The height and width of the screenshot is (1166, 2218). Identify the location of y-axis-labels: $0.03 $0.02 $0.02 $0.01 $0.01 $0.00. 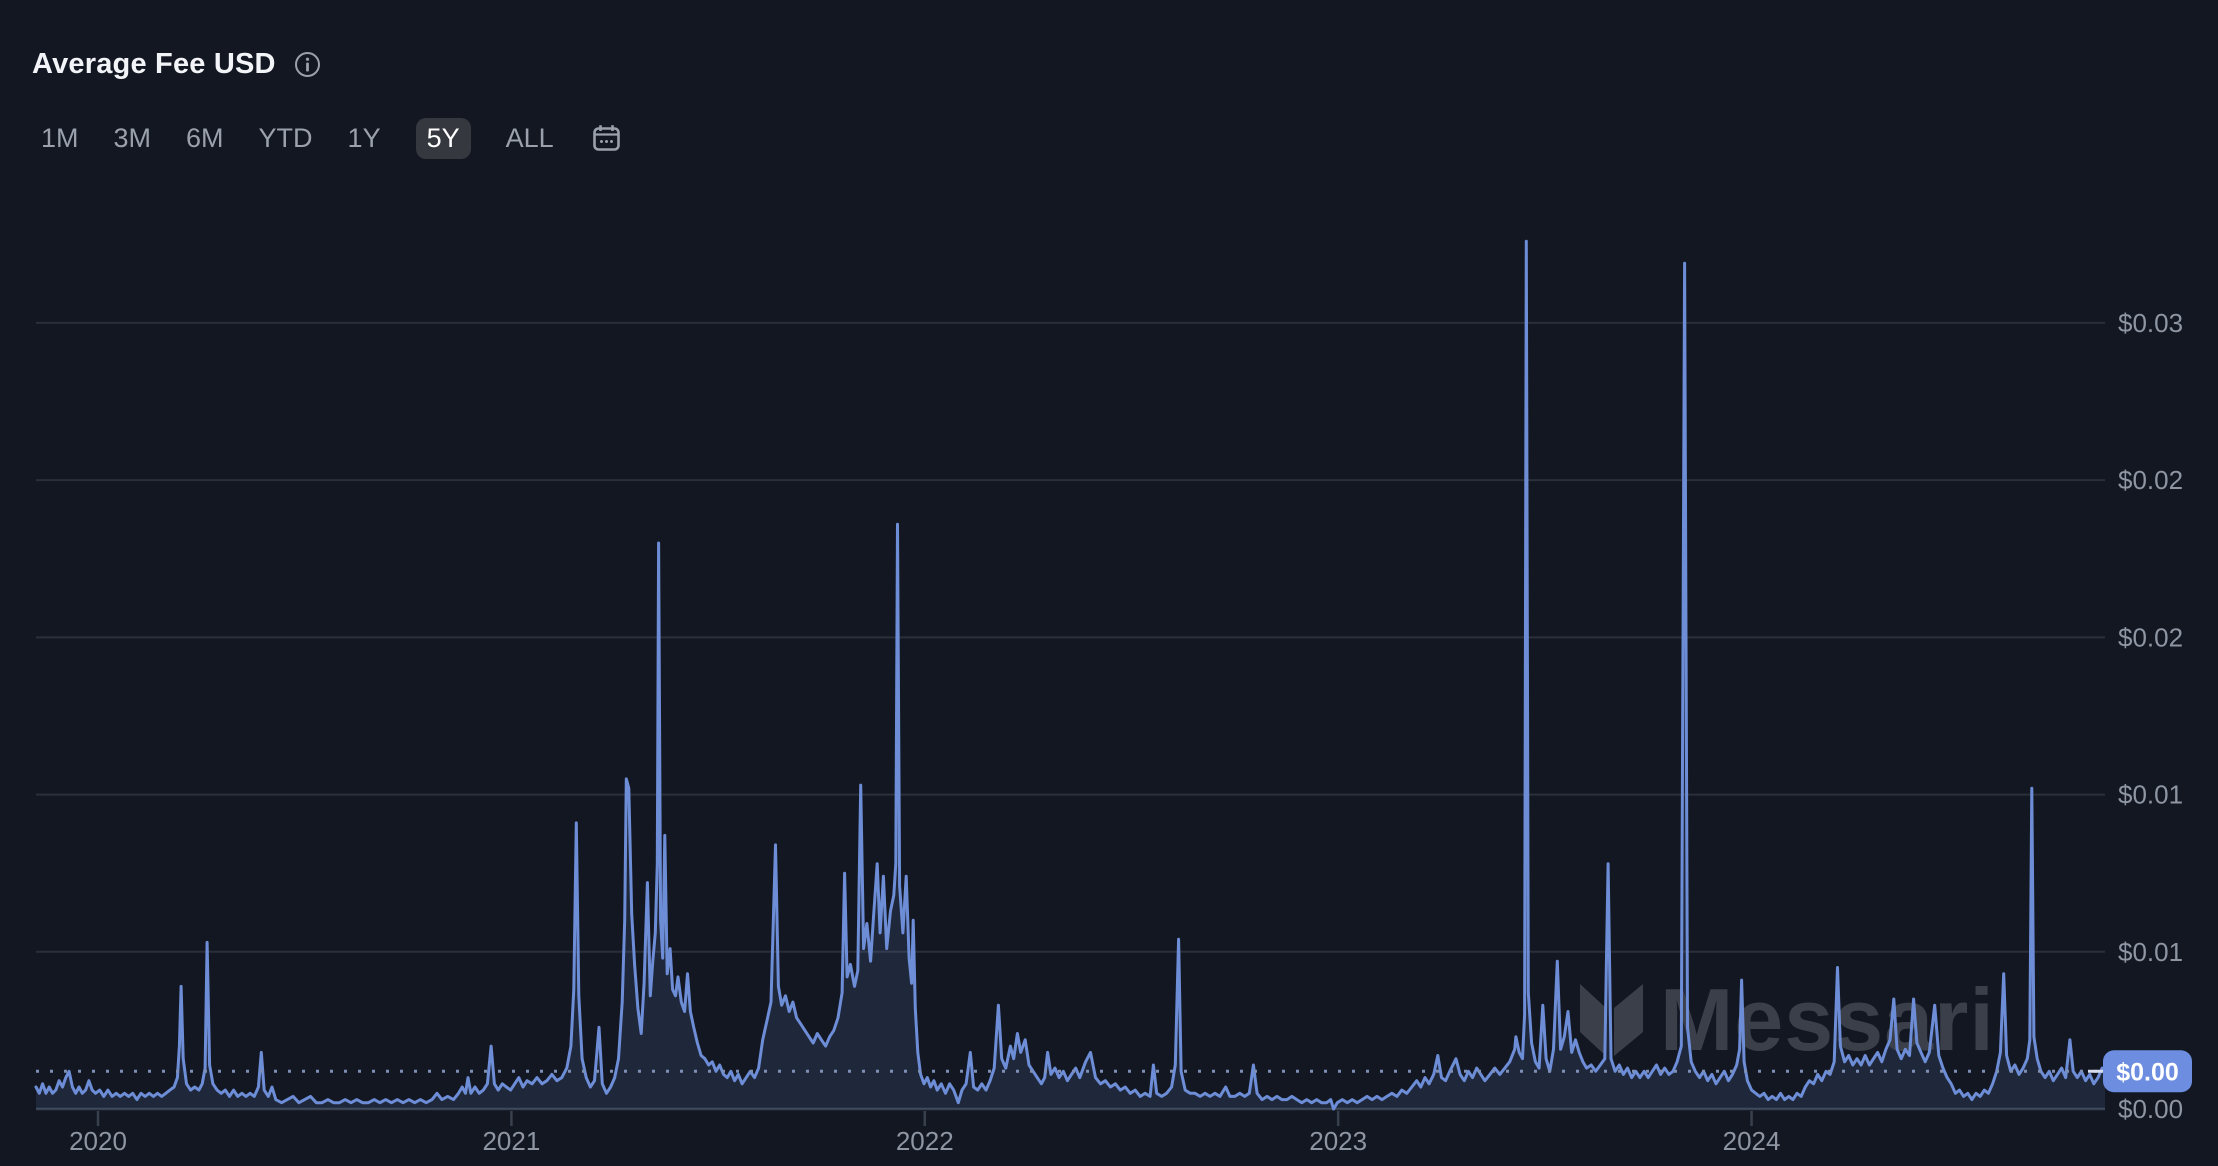
(2150, 716).